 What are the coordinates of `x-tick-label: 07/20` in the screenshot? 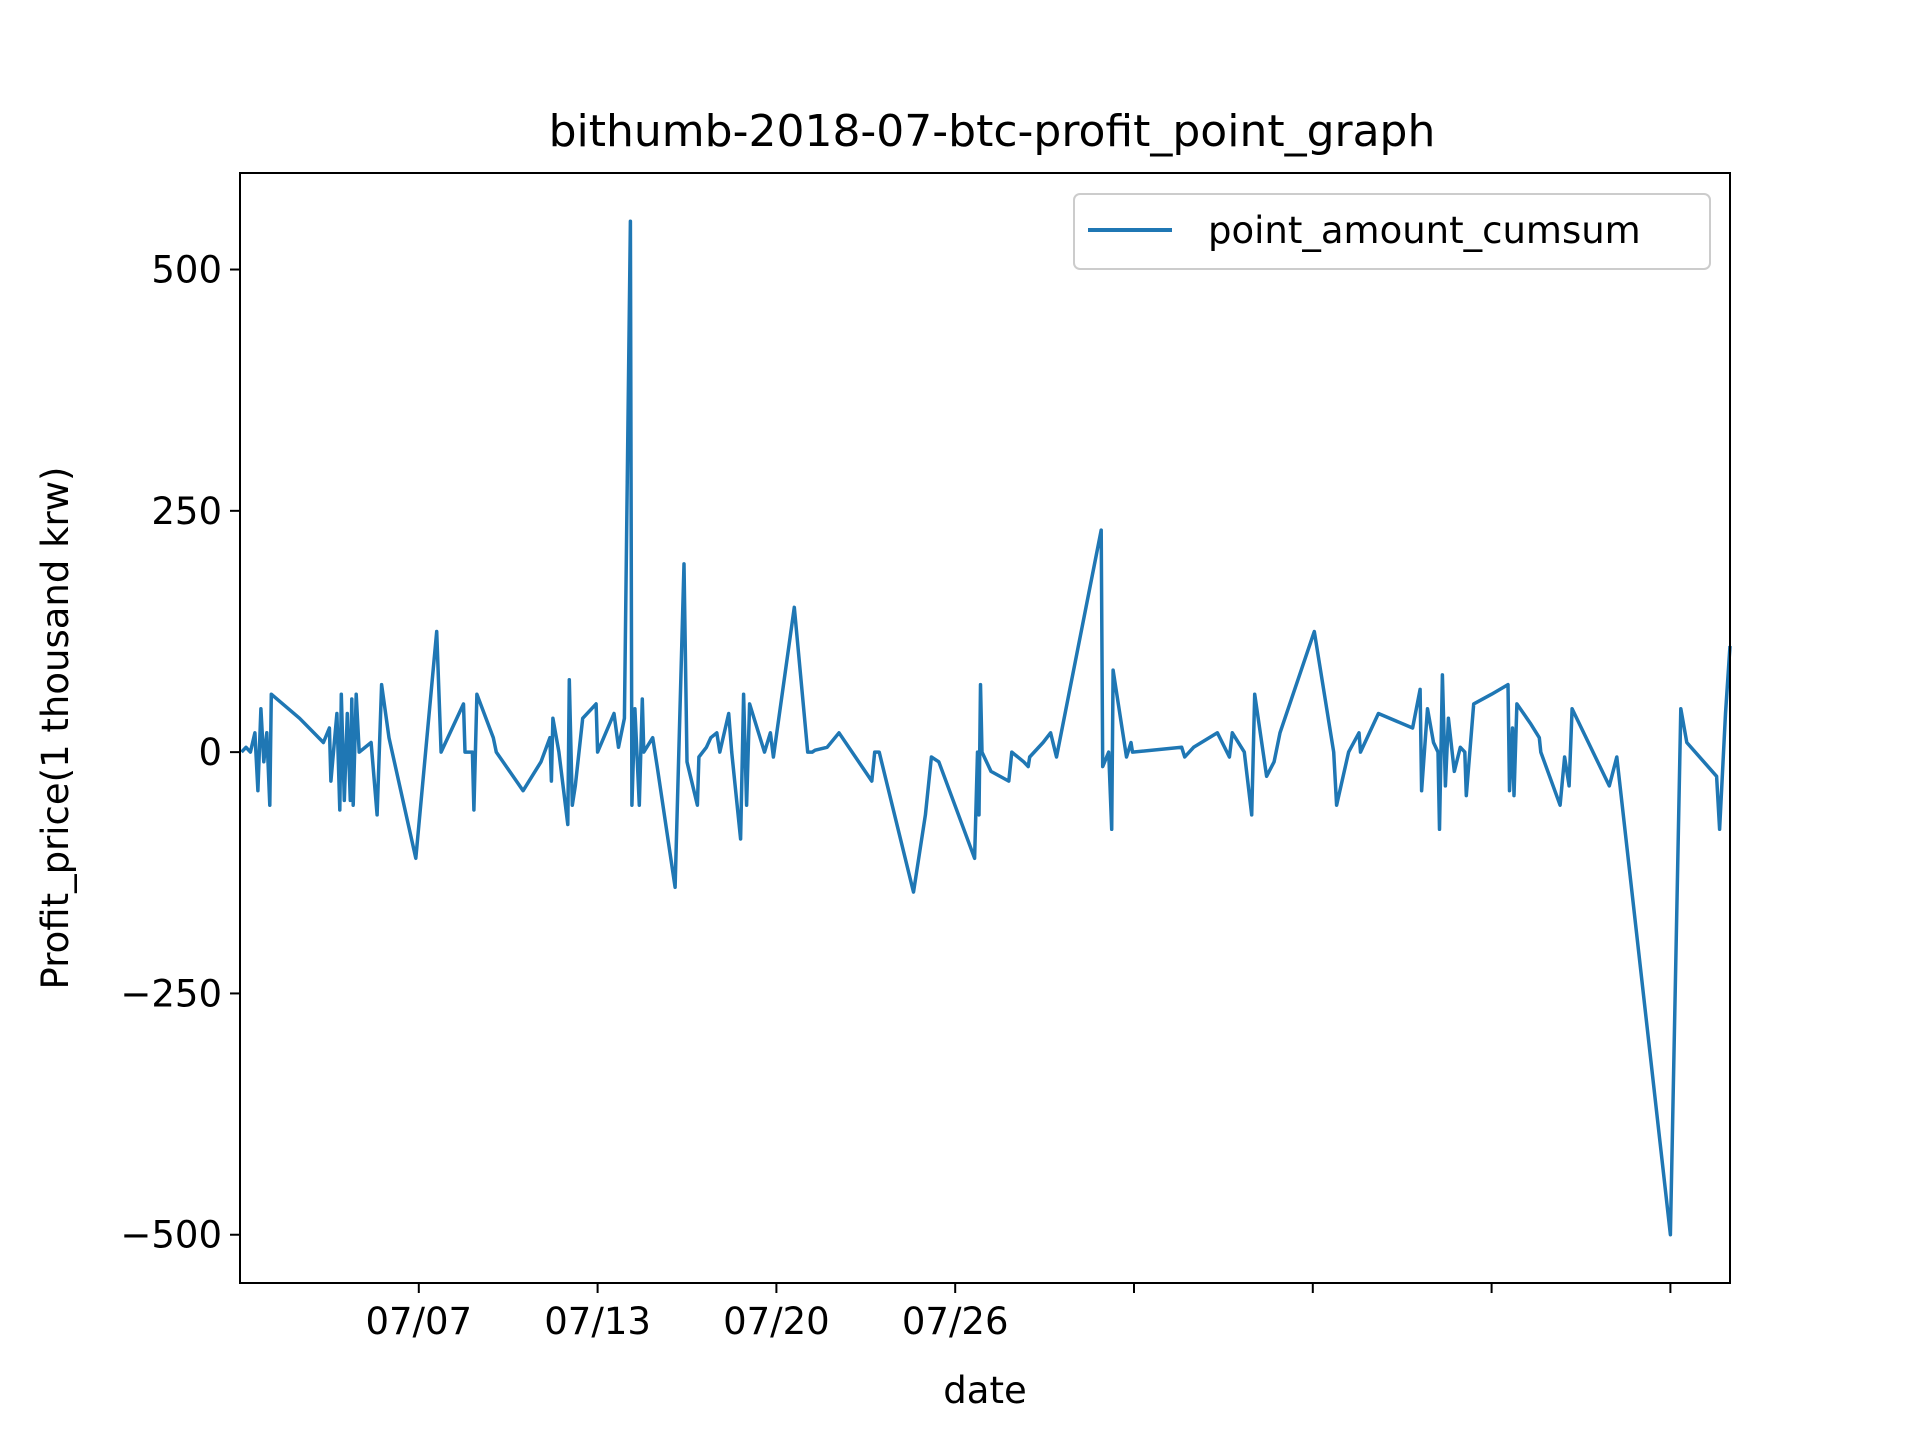 It's located at (776, 1321).